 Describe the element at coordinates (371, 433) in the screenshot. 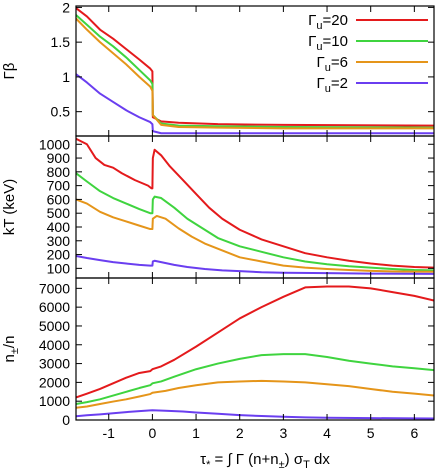

I see `x-tick-label: 5` at that location.